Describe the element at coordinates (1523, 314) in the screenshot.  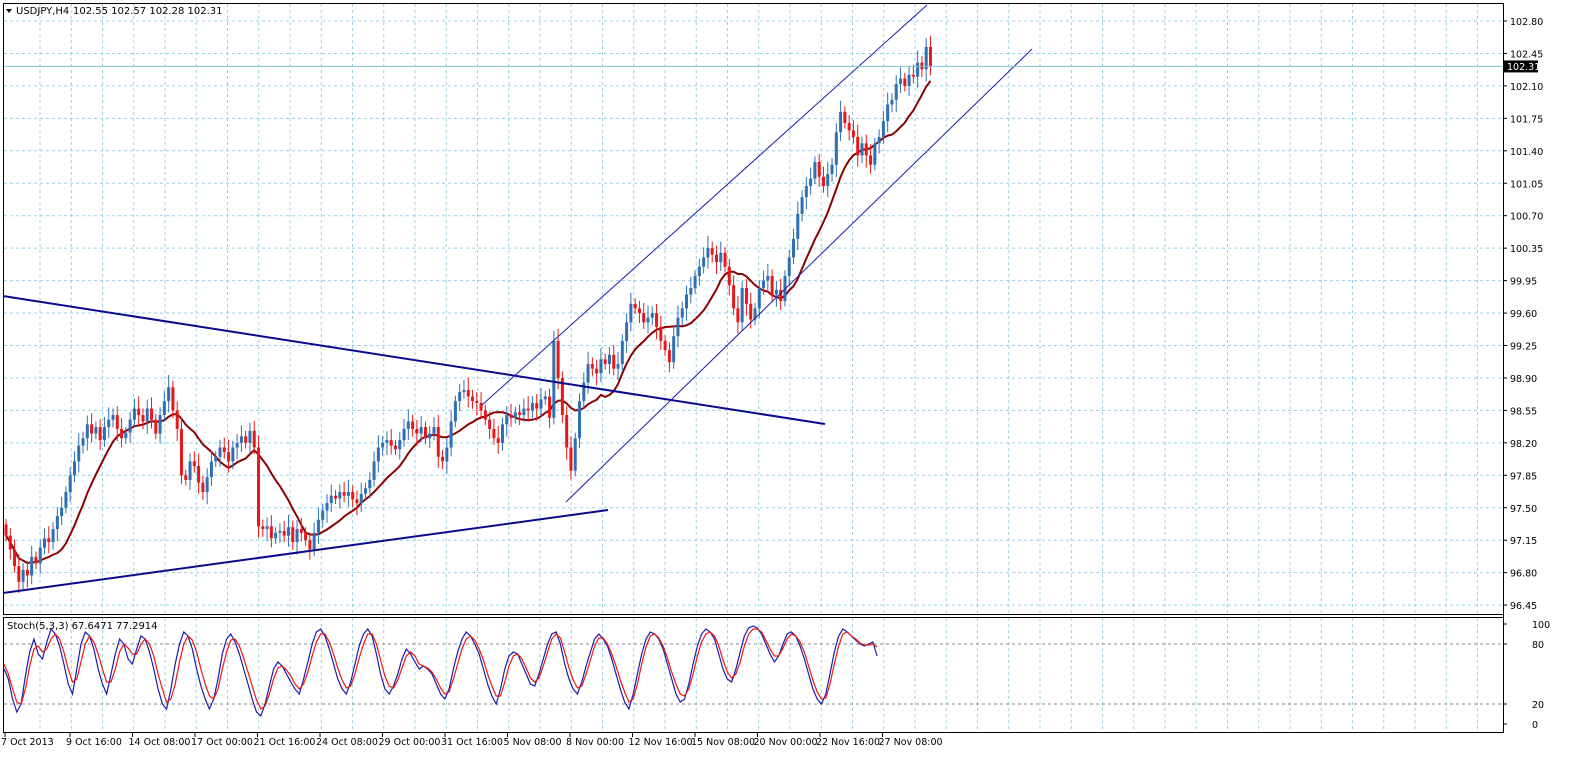
I see `y-tick-label: 99.60` at that location.